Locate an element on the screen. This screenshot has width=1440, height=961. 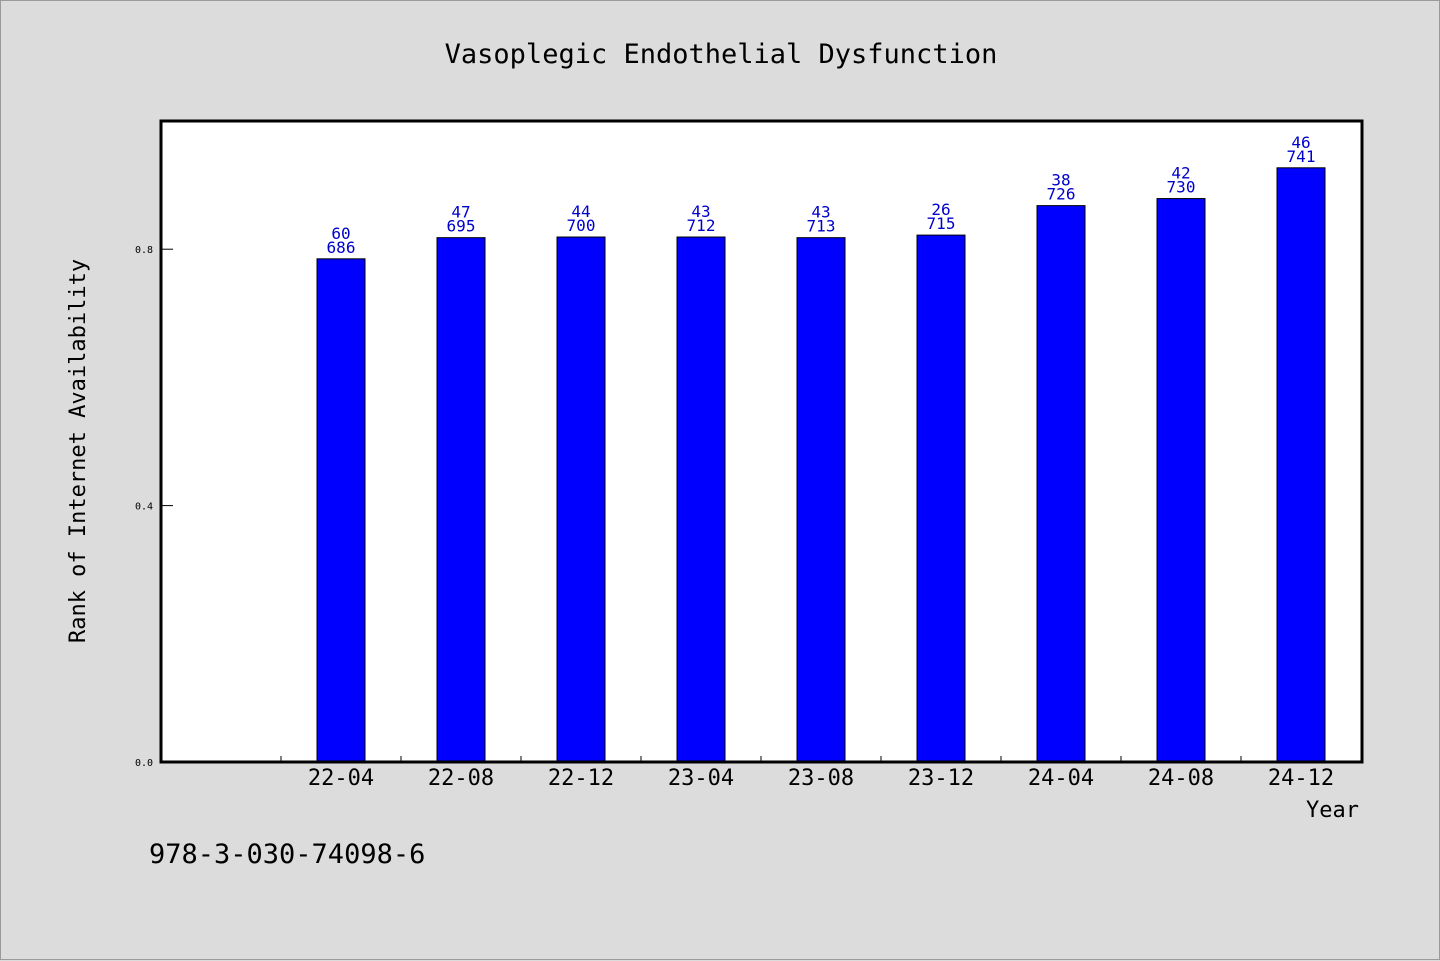
x-tick-label: 22-08 is located at coordinates (461, 778).